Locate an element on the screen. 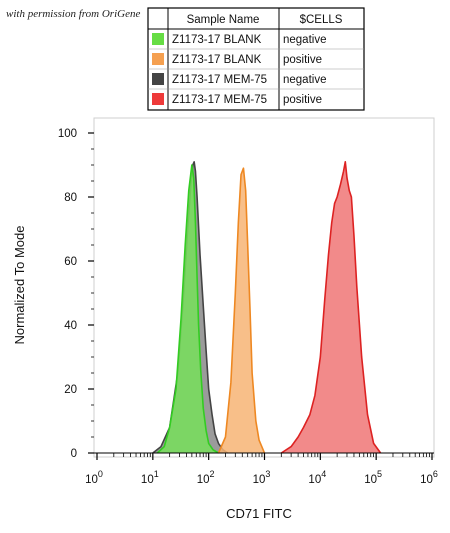 Image resolution: width=450 pixels, height=533 pixels. x-tick-label: 10³ is located at coordinates (262, 477).